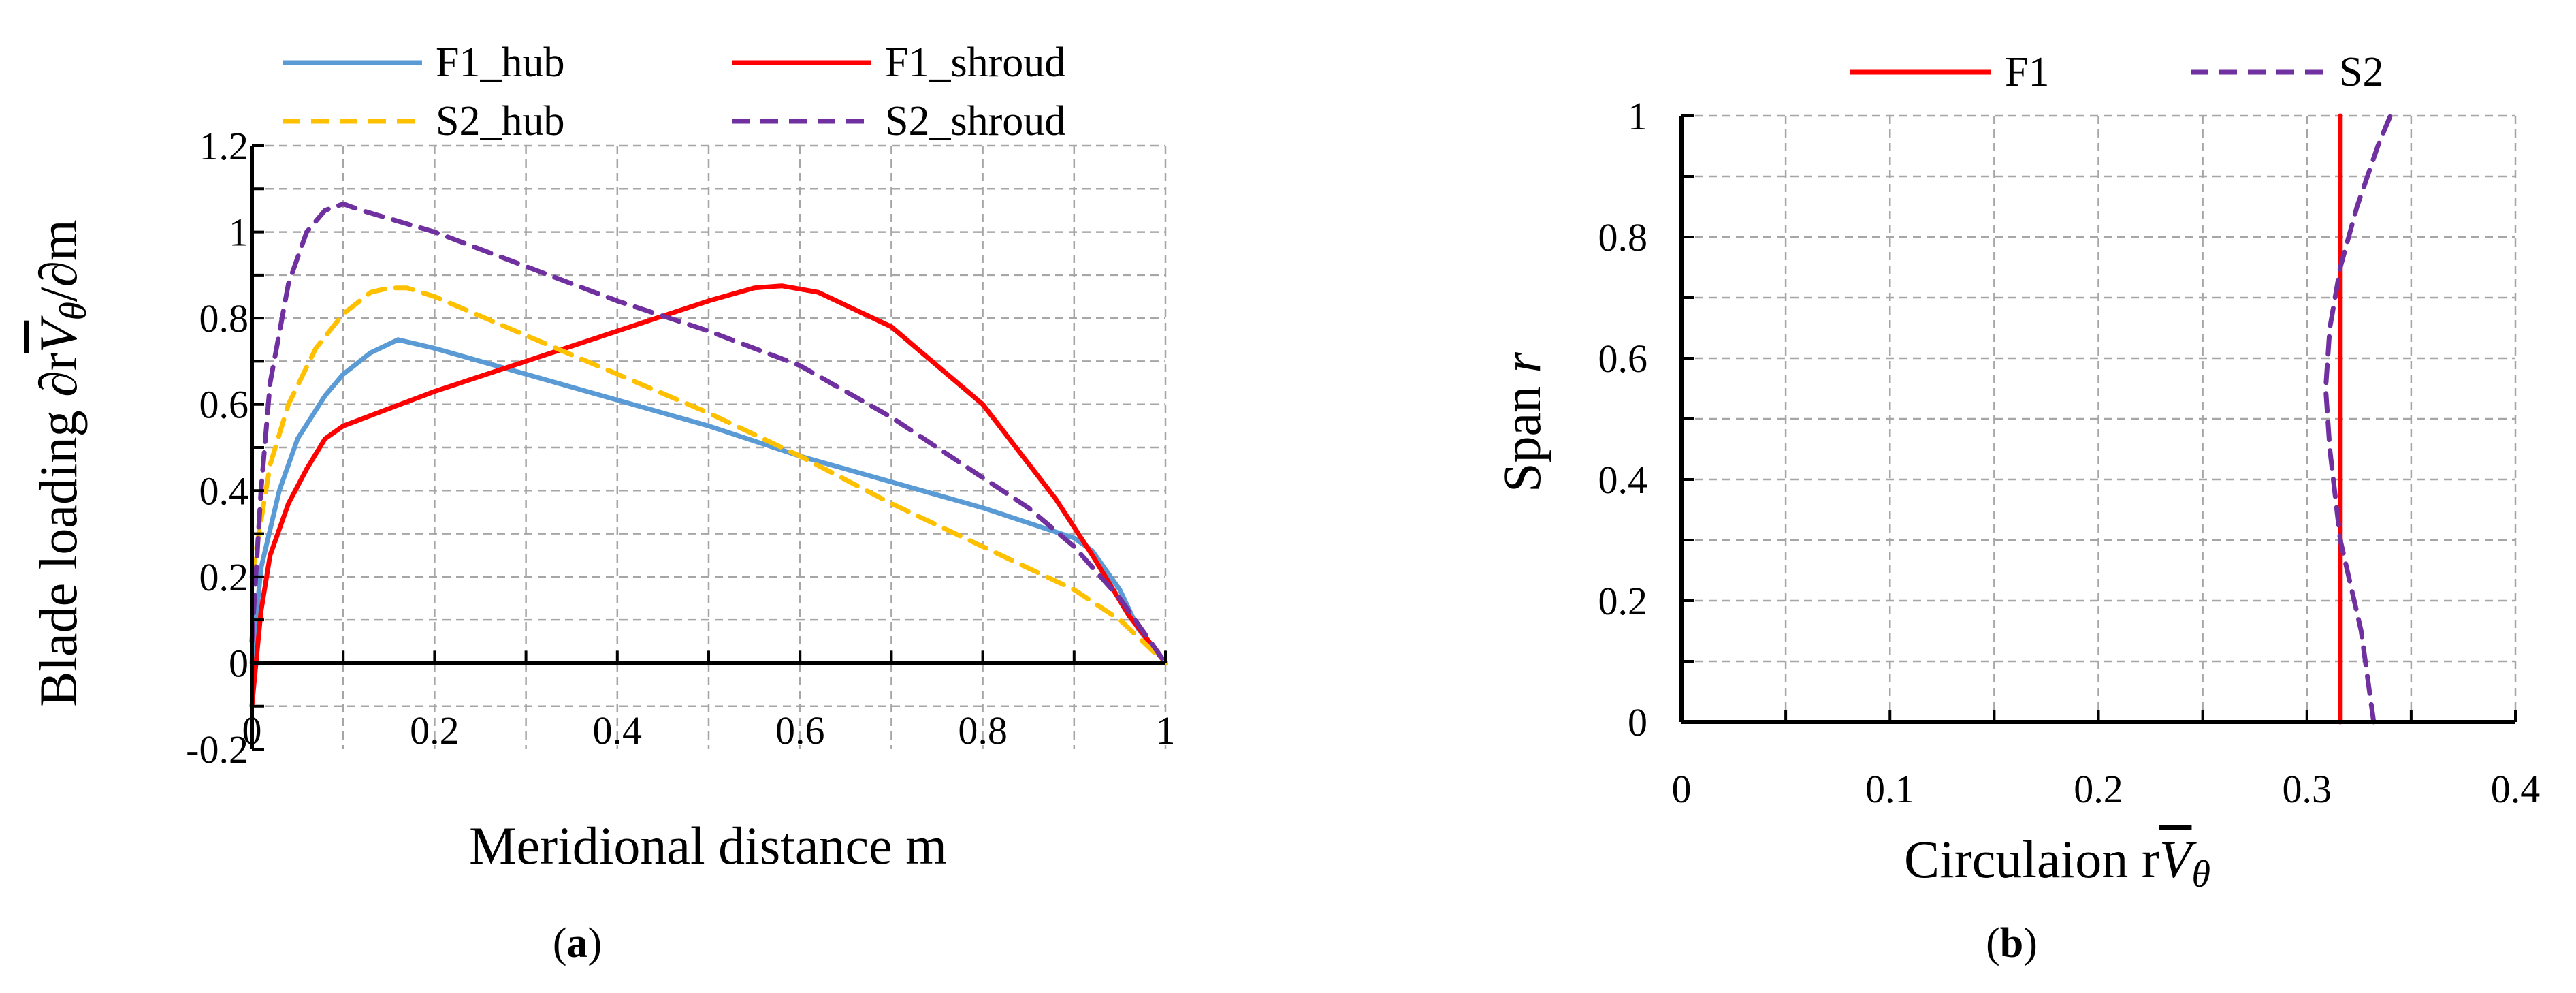  What do you see at coordinates (224, 146) in the screenshot?
I see `chart-a-ytick-7: 1.2` at bounding box center [224, 146].